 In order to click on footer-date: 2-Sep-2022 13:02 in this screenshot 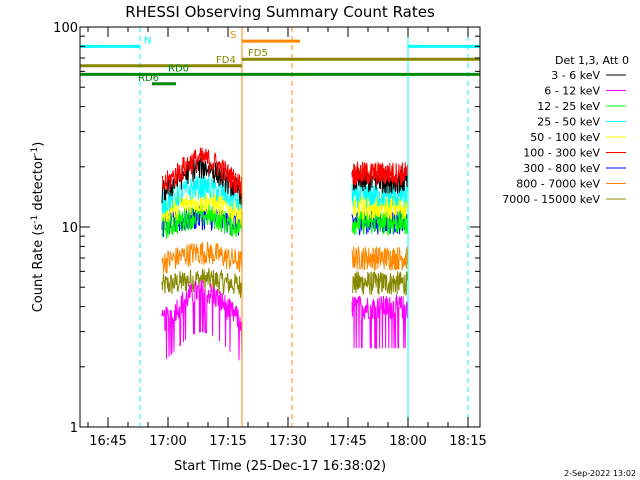, I will do `click(600, 473)`.